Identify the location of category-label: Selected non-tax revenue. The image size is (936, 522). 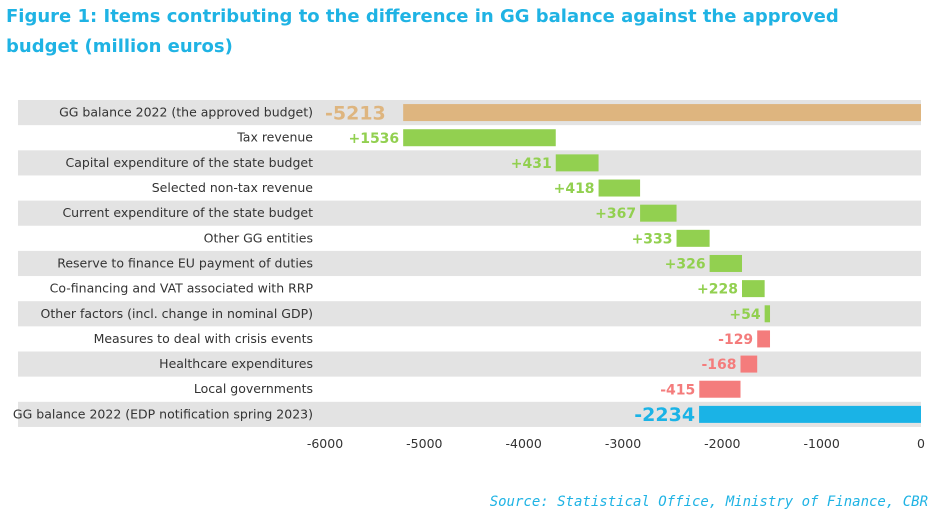
(233, 187).